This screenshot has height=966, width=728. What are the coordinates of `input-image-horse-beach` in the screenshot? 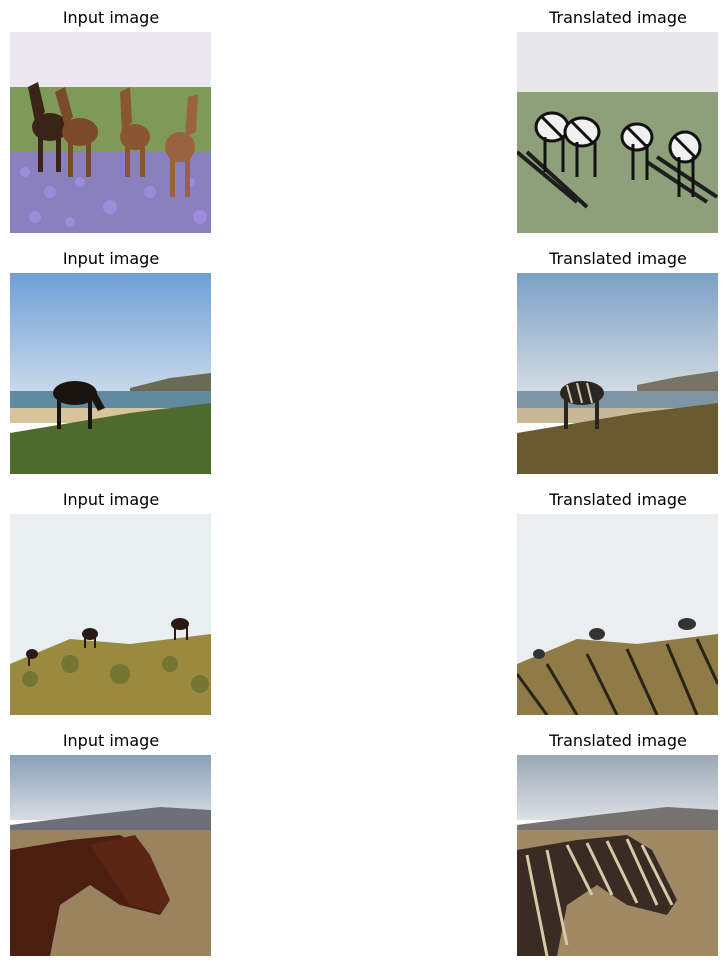 It's located at (110, 373).